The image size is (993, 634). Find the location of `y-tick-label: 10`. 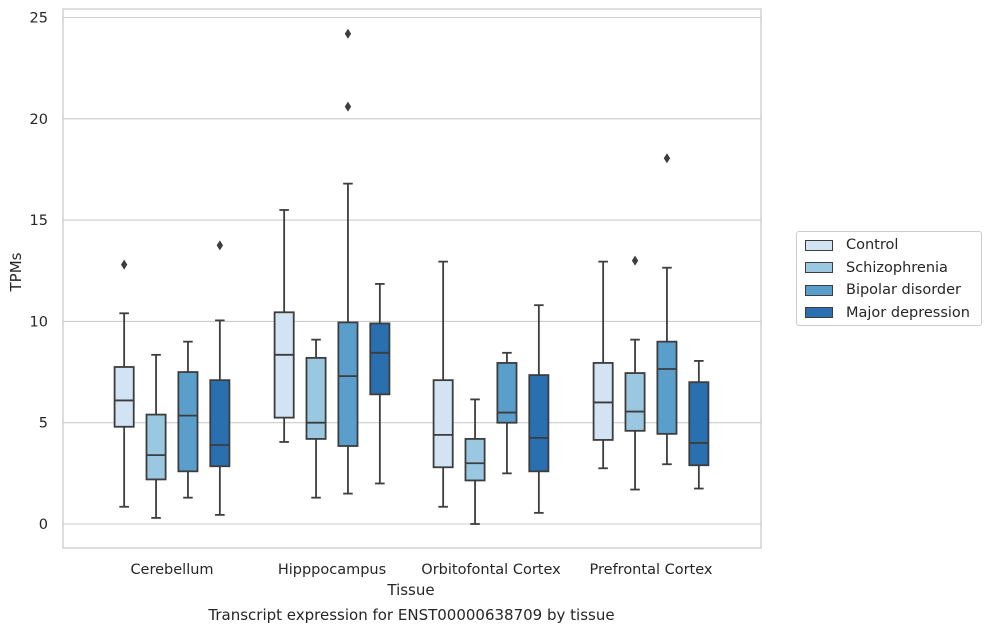

y-tick-label: 10 is located at coordinates (39, 322).